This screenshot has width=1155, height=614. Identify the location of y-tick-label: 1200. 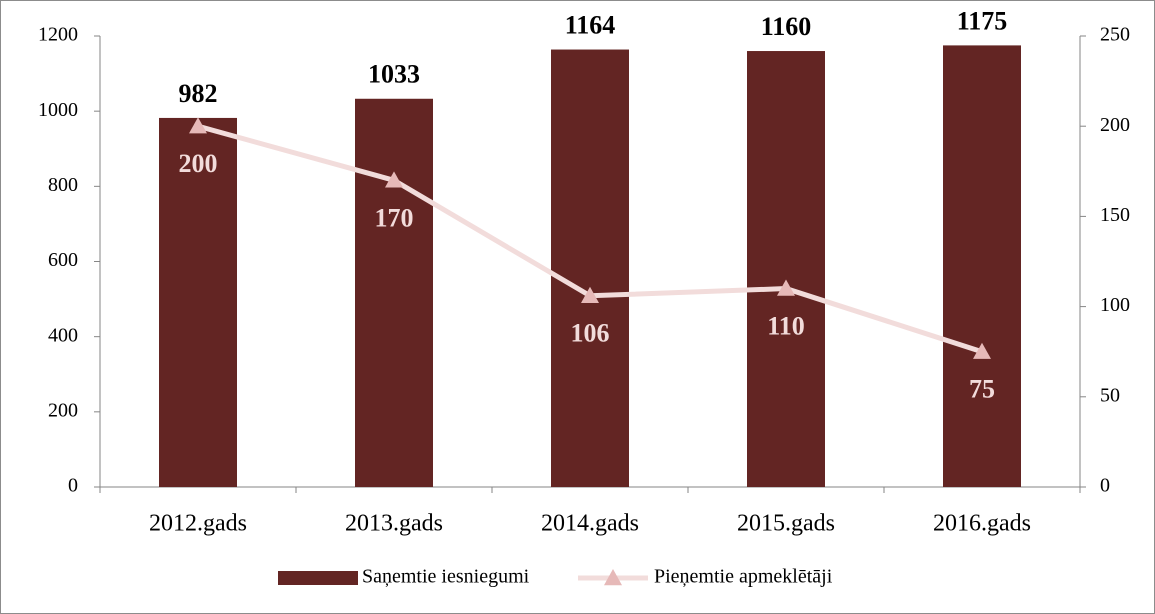
(58, 35).